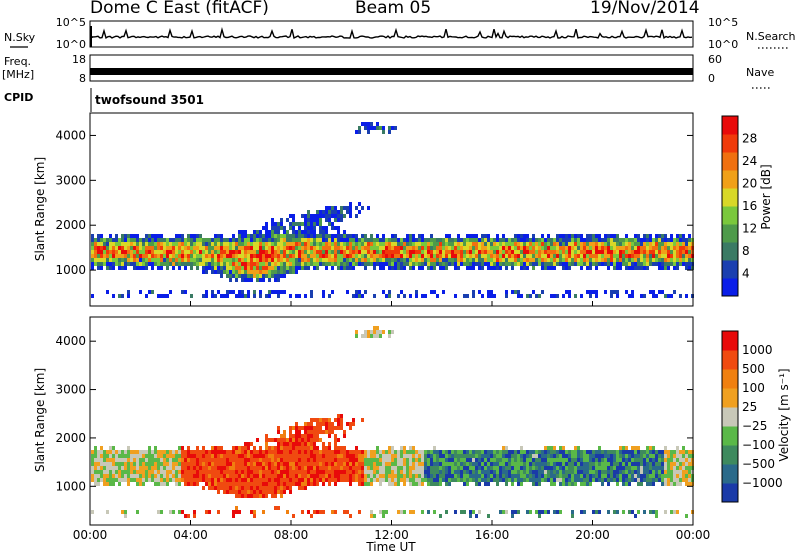 The height and width of the screenshot is (554, 800). Describe the element at coordinates (71, 22) in the screenshot. I see `nsky-tick-top: 10^5` at that location.